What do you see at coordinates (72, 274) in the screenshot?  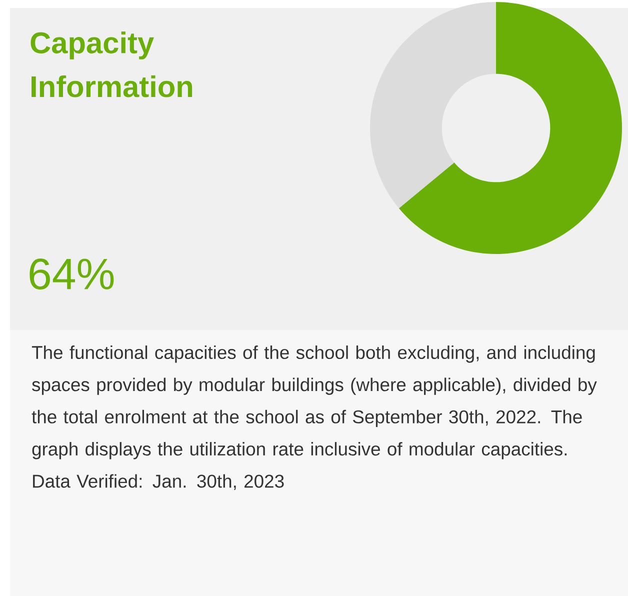 I see `text: 64%` at bounding box center [72, 274].